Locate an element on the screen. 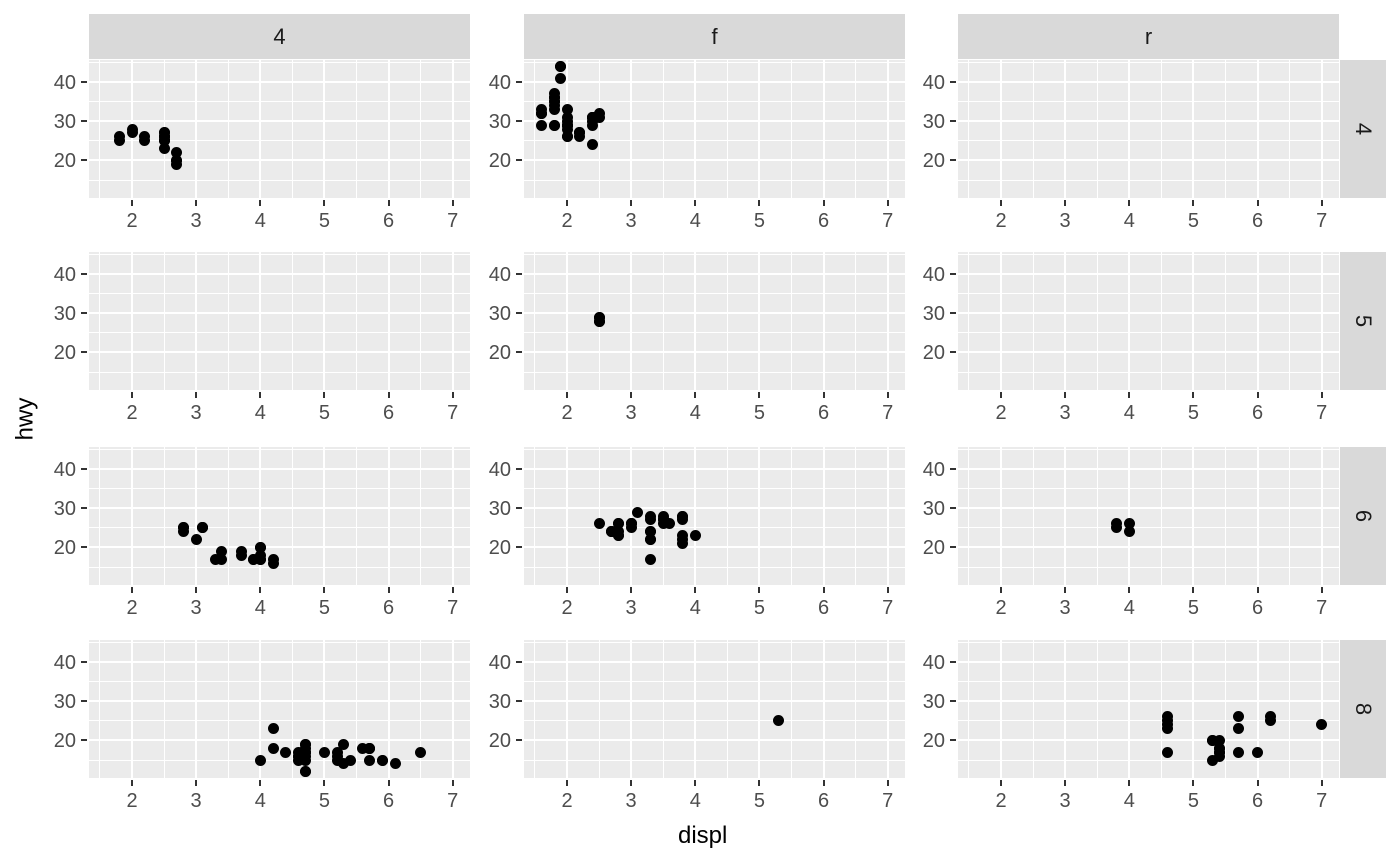 Image resolution: width=1400 pixels, height=866 pixels. facet-row-strip: 5 is located at coordinates (1363, 321).